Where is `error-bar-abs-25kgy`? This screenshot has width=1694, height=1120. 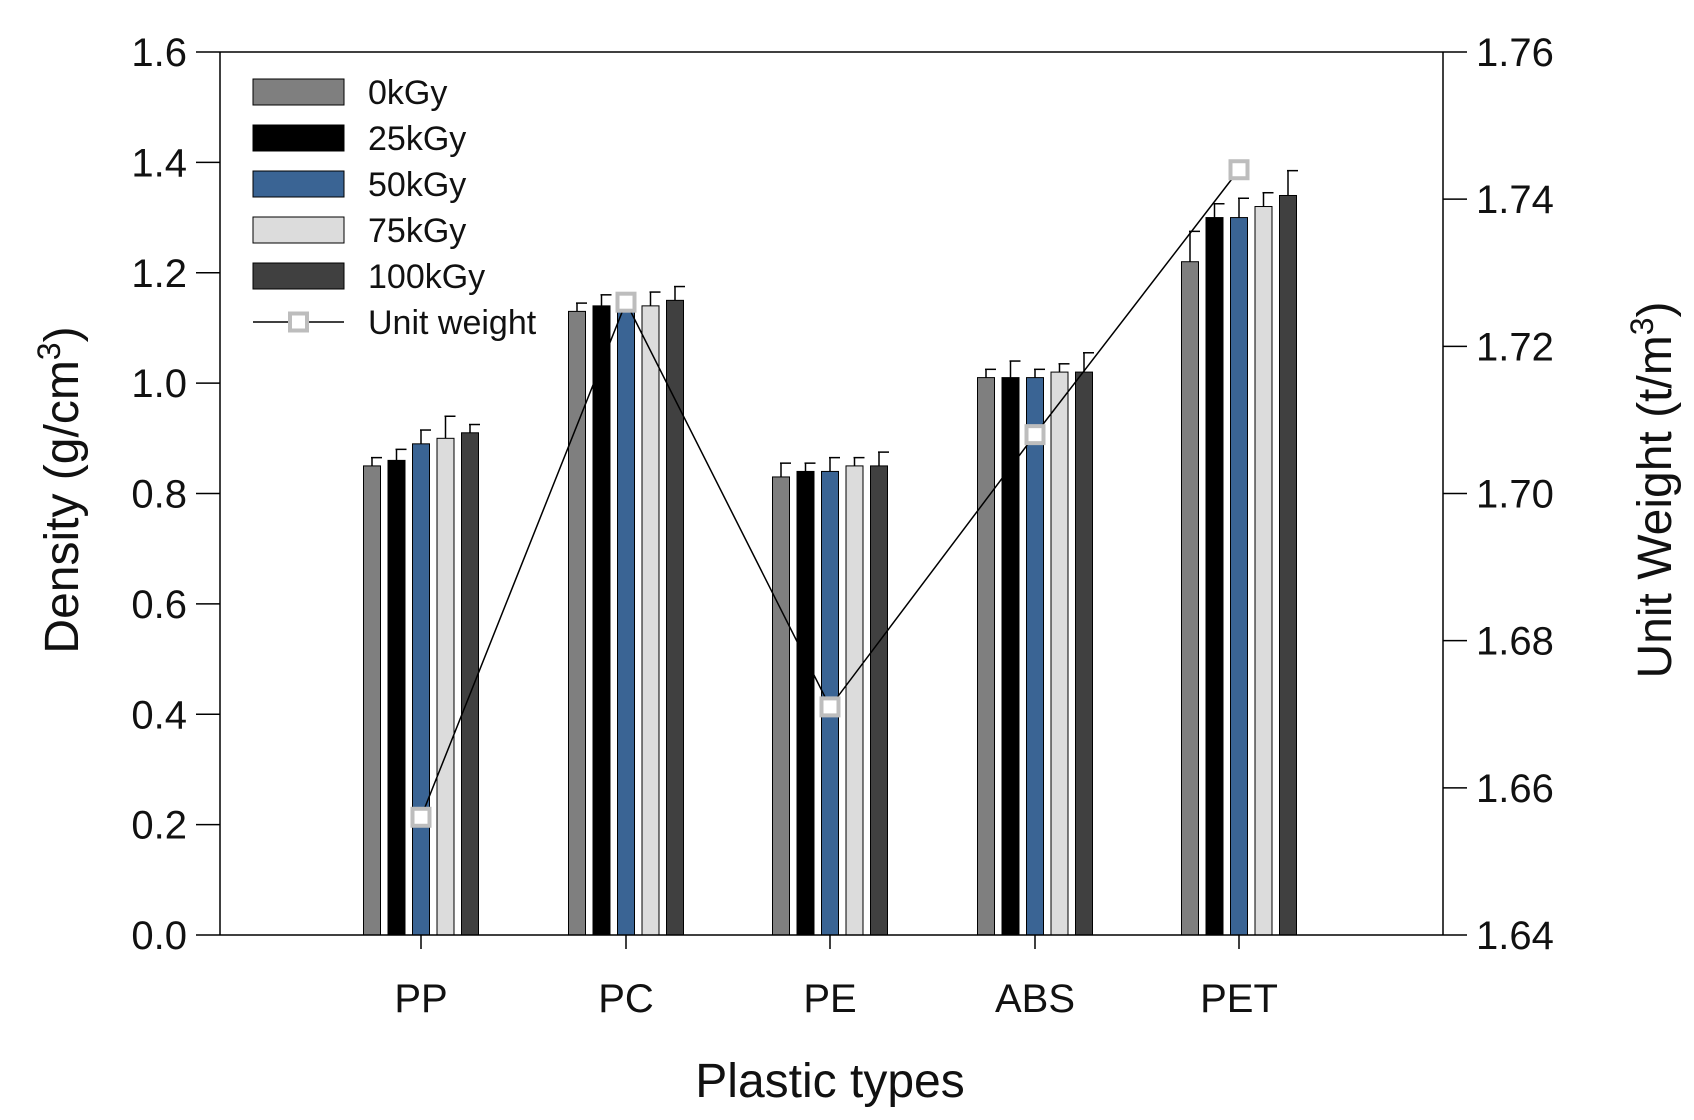 error-bar-abs-25kgy is located at coordinates (1015, 369).